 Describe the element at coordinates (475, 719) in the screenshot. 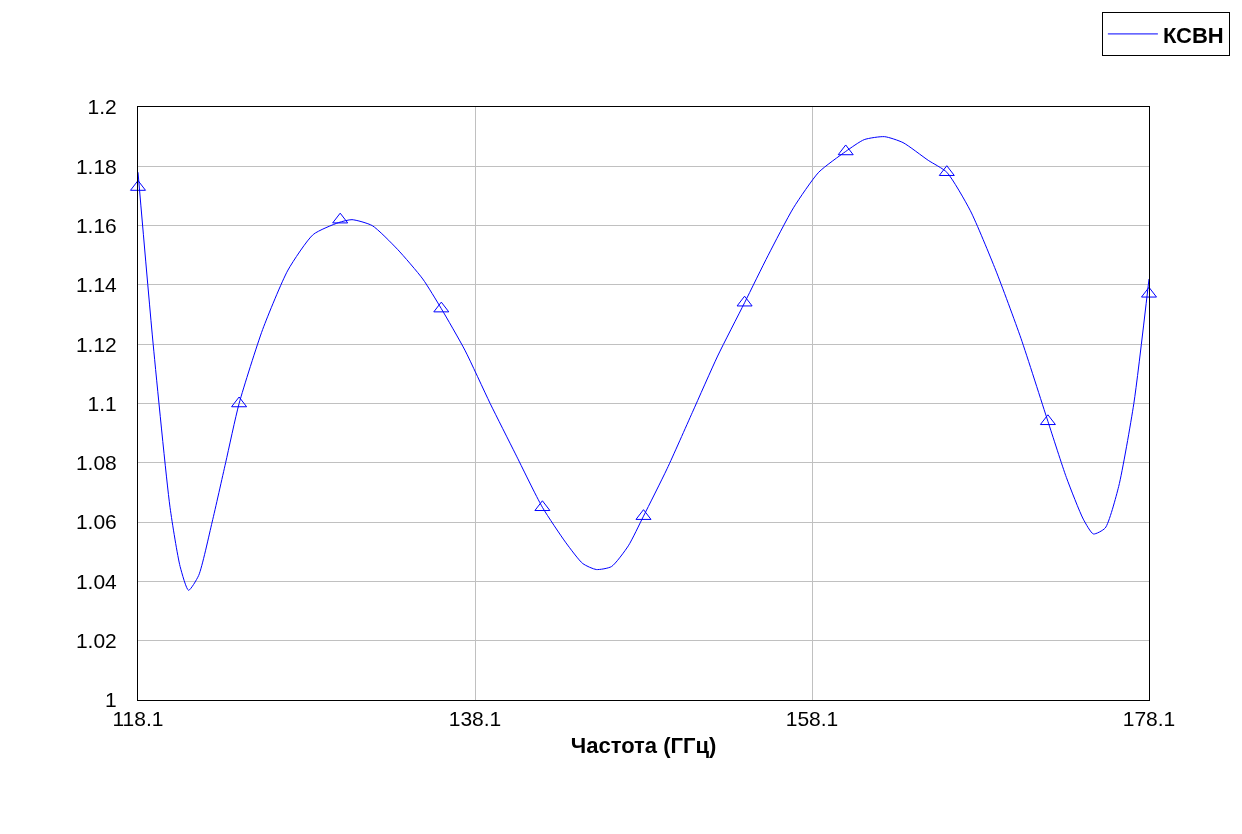

I see `x-tick-label: 138.1` at that location.